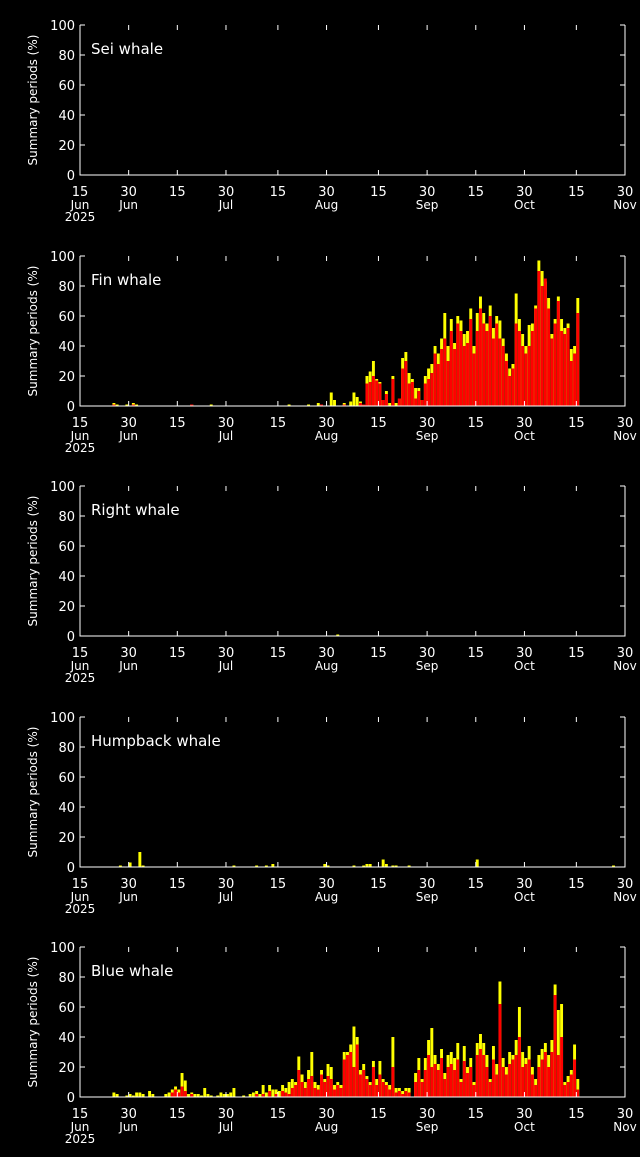 Image resolution: width=640 pixels, height=1157 pixels. Describe the element at coordinates (352, 331) in the screenshot. I see `axis-frame` at that location.